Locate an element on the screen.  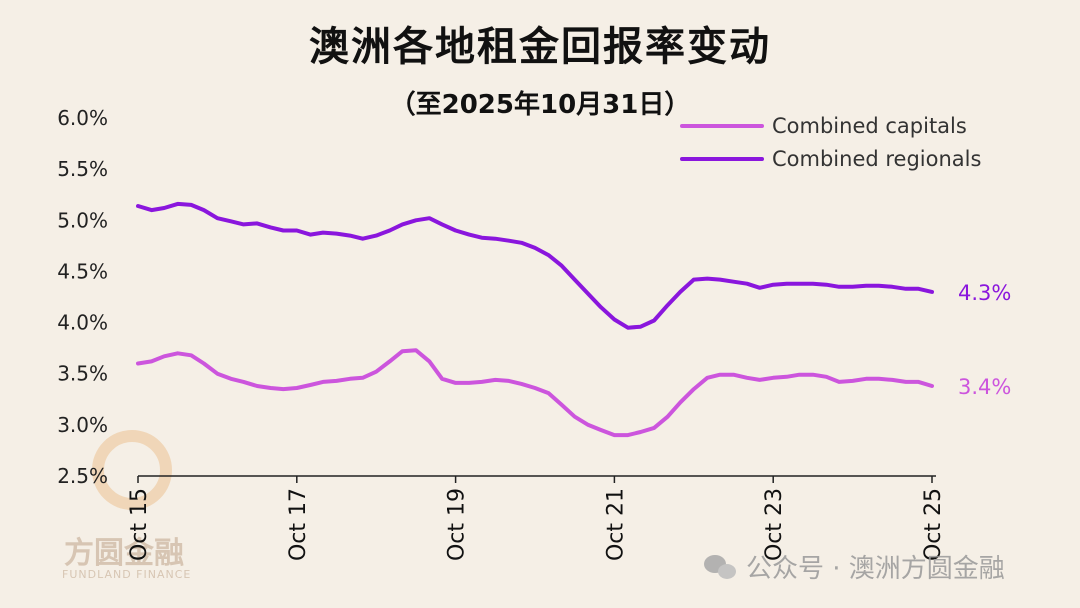
wechat-watermark: 公众号 · 澳洲方圆金融 is located at coordinates (854, 566).